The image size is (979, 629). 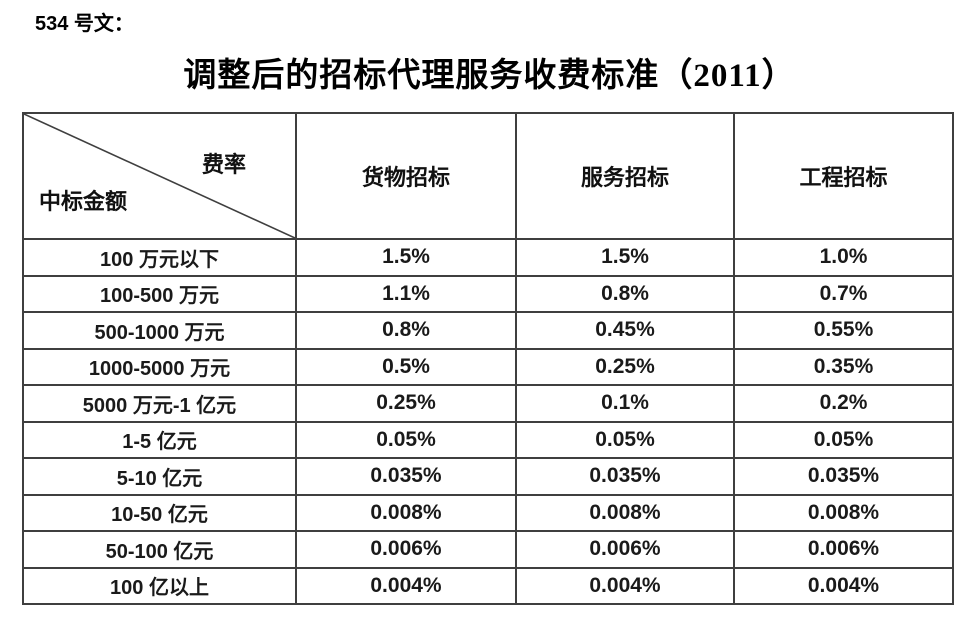 I want to click on fee-cell: 0.2%, so click(x=843, y=403).